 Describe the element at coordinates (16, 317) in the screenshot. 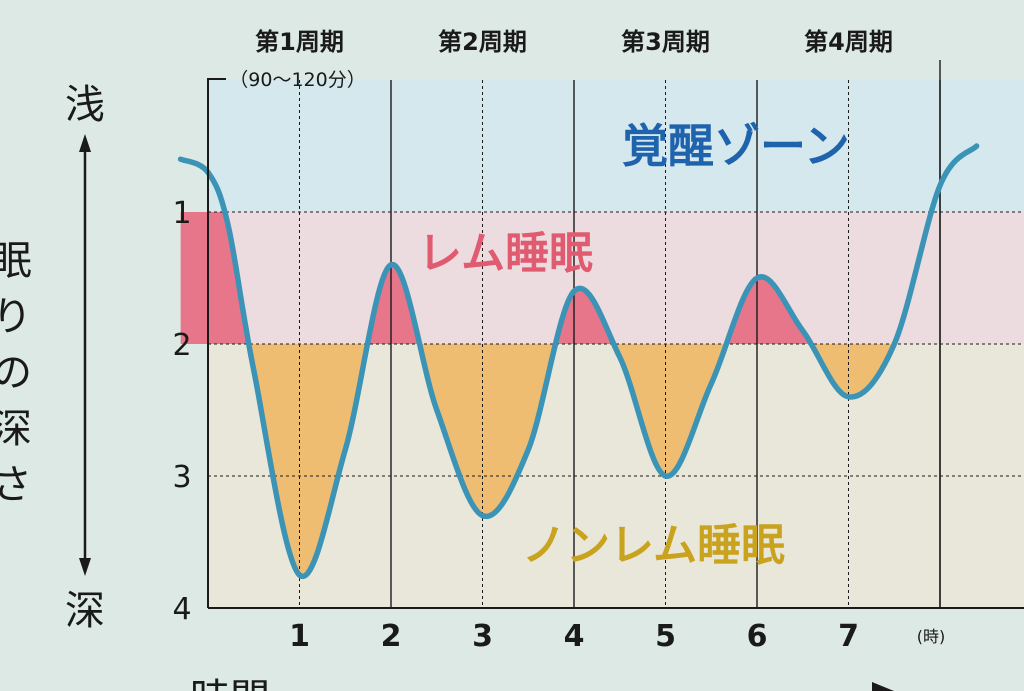

I see `y-axis-title-char: り` at that location.